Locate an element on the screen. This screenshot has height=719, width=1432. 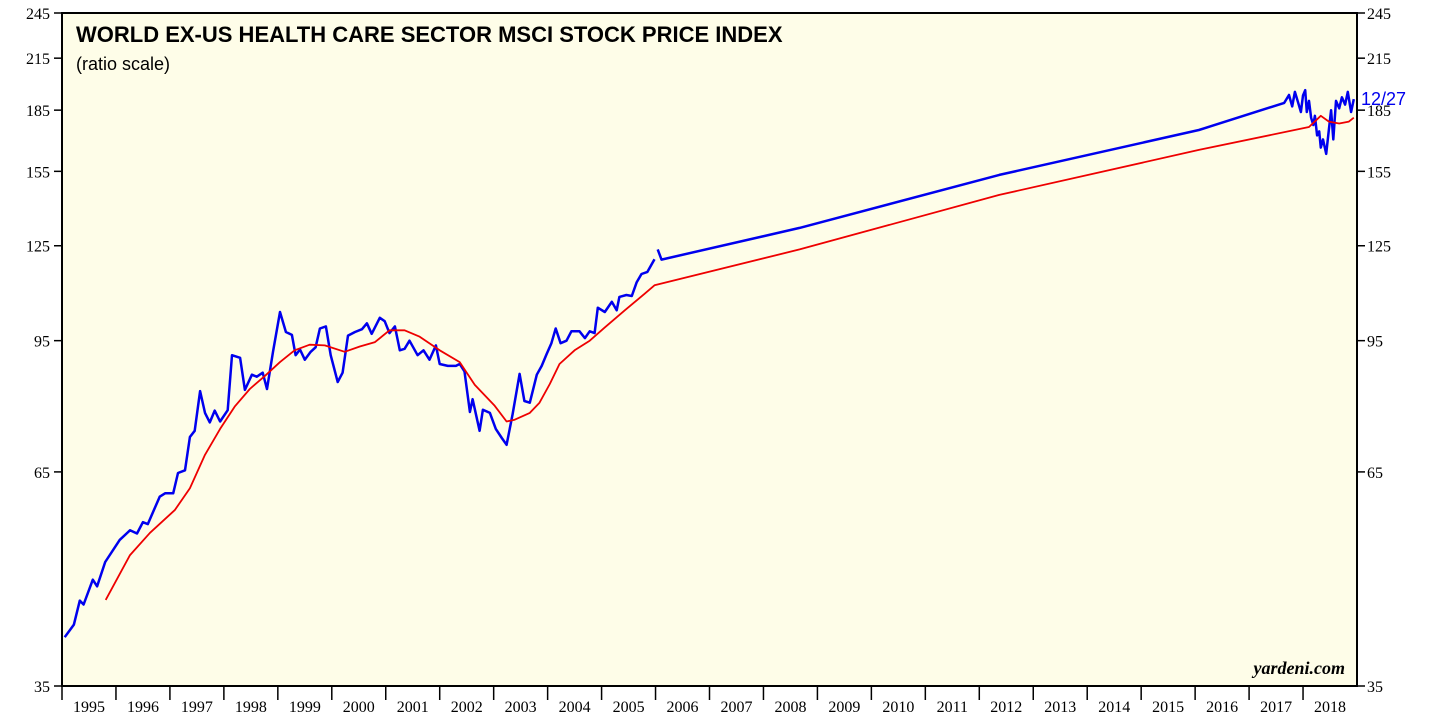
y-tick-label: 35 is located at coordinates (42, 687).